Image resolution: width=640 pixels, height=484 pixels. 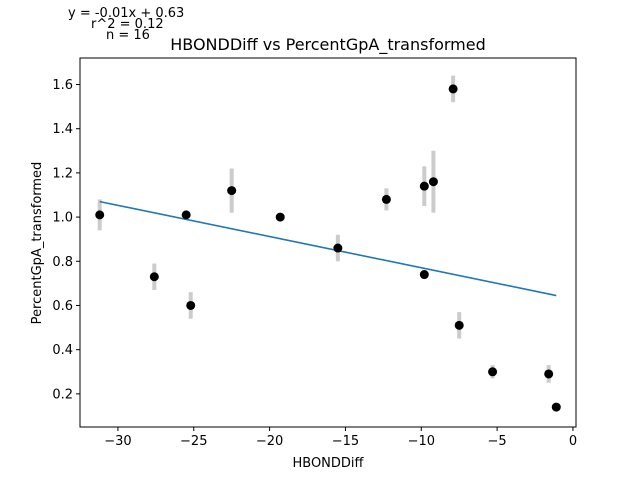 I want to click on x-tick-label-5: −5, so click(x=497, y=441).